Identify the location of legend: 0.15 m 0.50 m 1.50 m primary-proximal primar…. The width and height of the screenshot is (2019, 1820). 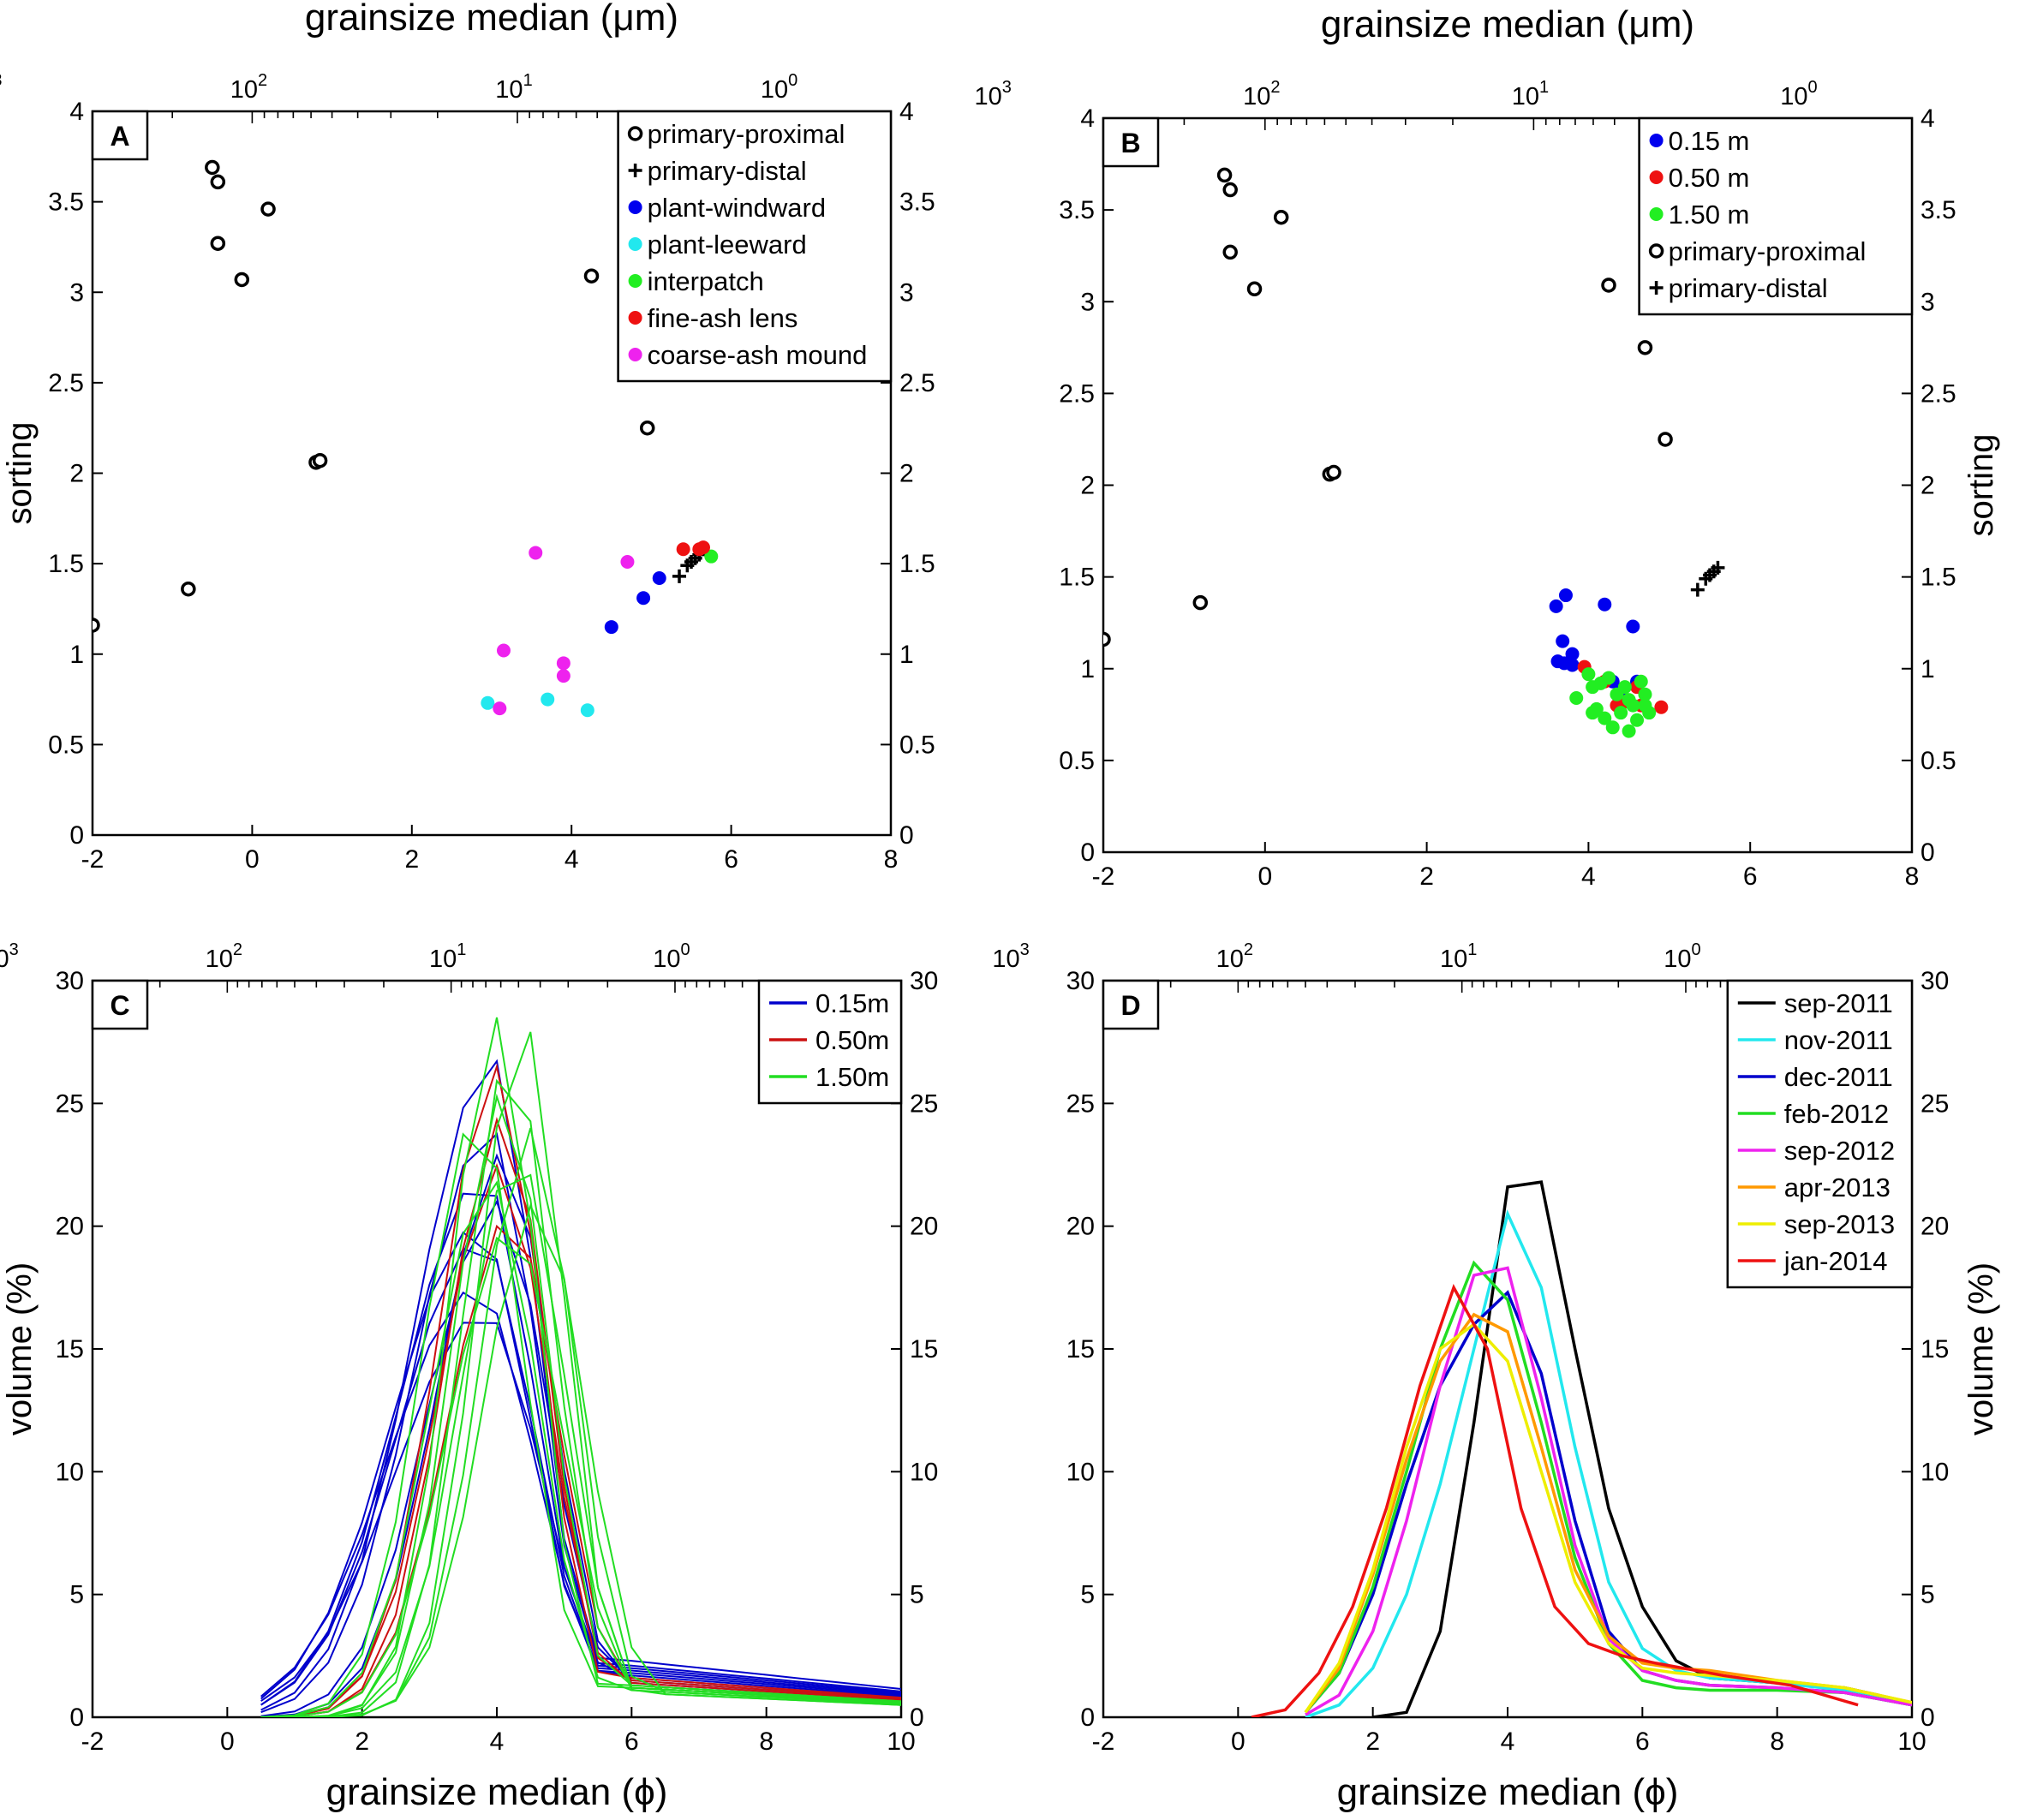
(1776, 216).